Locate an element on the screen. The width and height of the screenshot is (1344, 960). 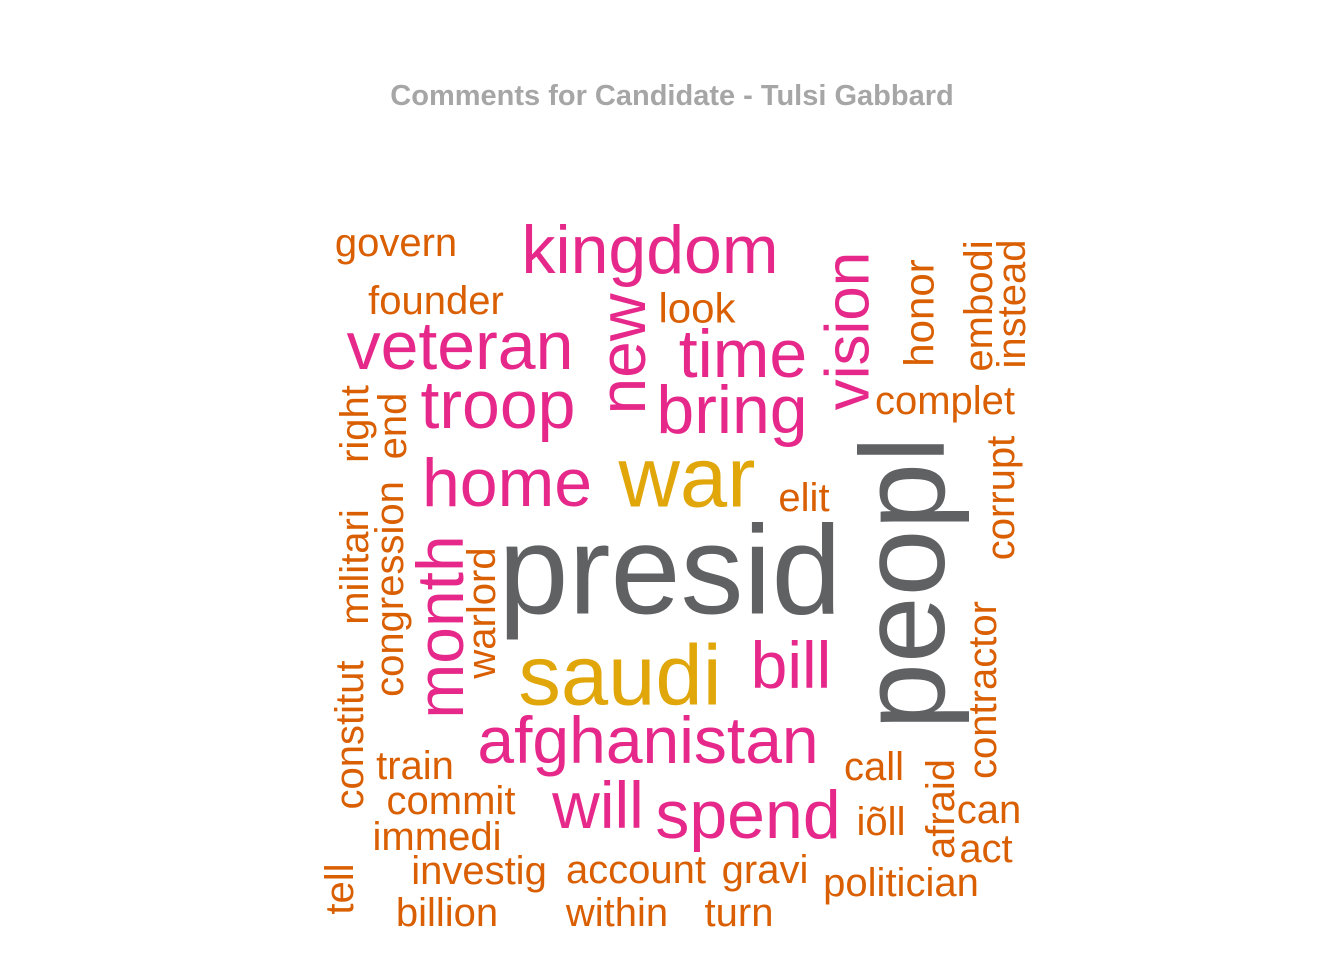
word-veteran: veteran is located at coordinates (460, 346).